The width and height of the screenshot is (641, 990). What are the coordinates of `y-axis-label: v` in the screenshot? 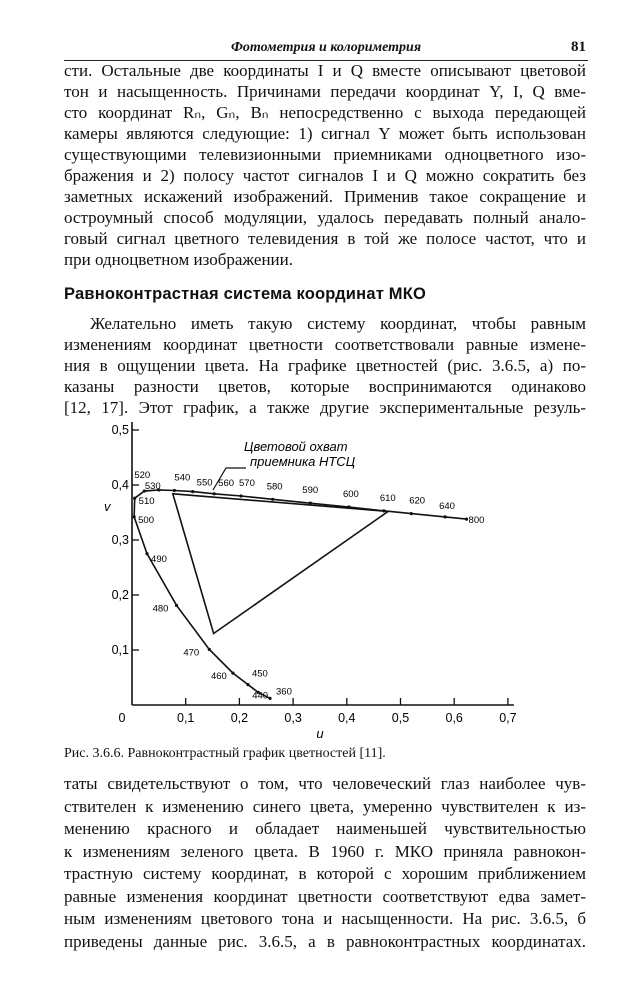 It's located at (108, 506).